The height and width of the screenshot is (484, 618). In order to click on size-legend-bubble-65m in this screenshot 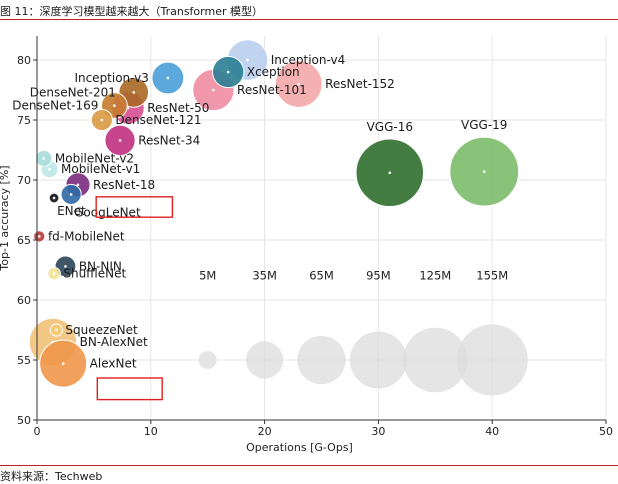, I will do `click(321, 360)`.